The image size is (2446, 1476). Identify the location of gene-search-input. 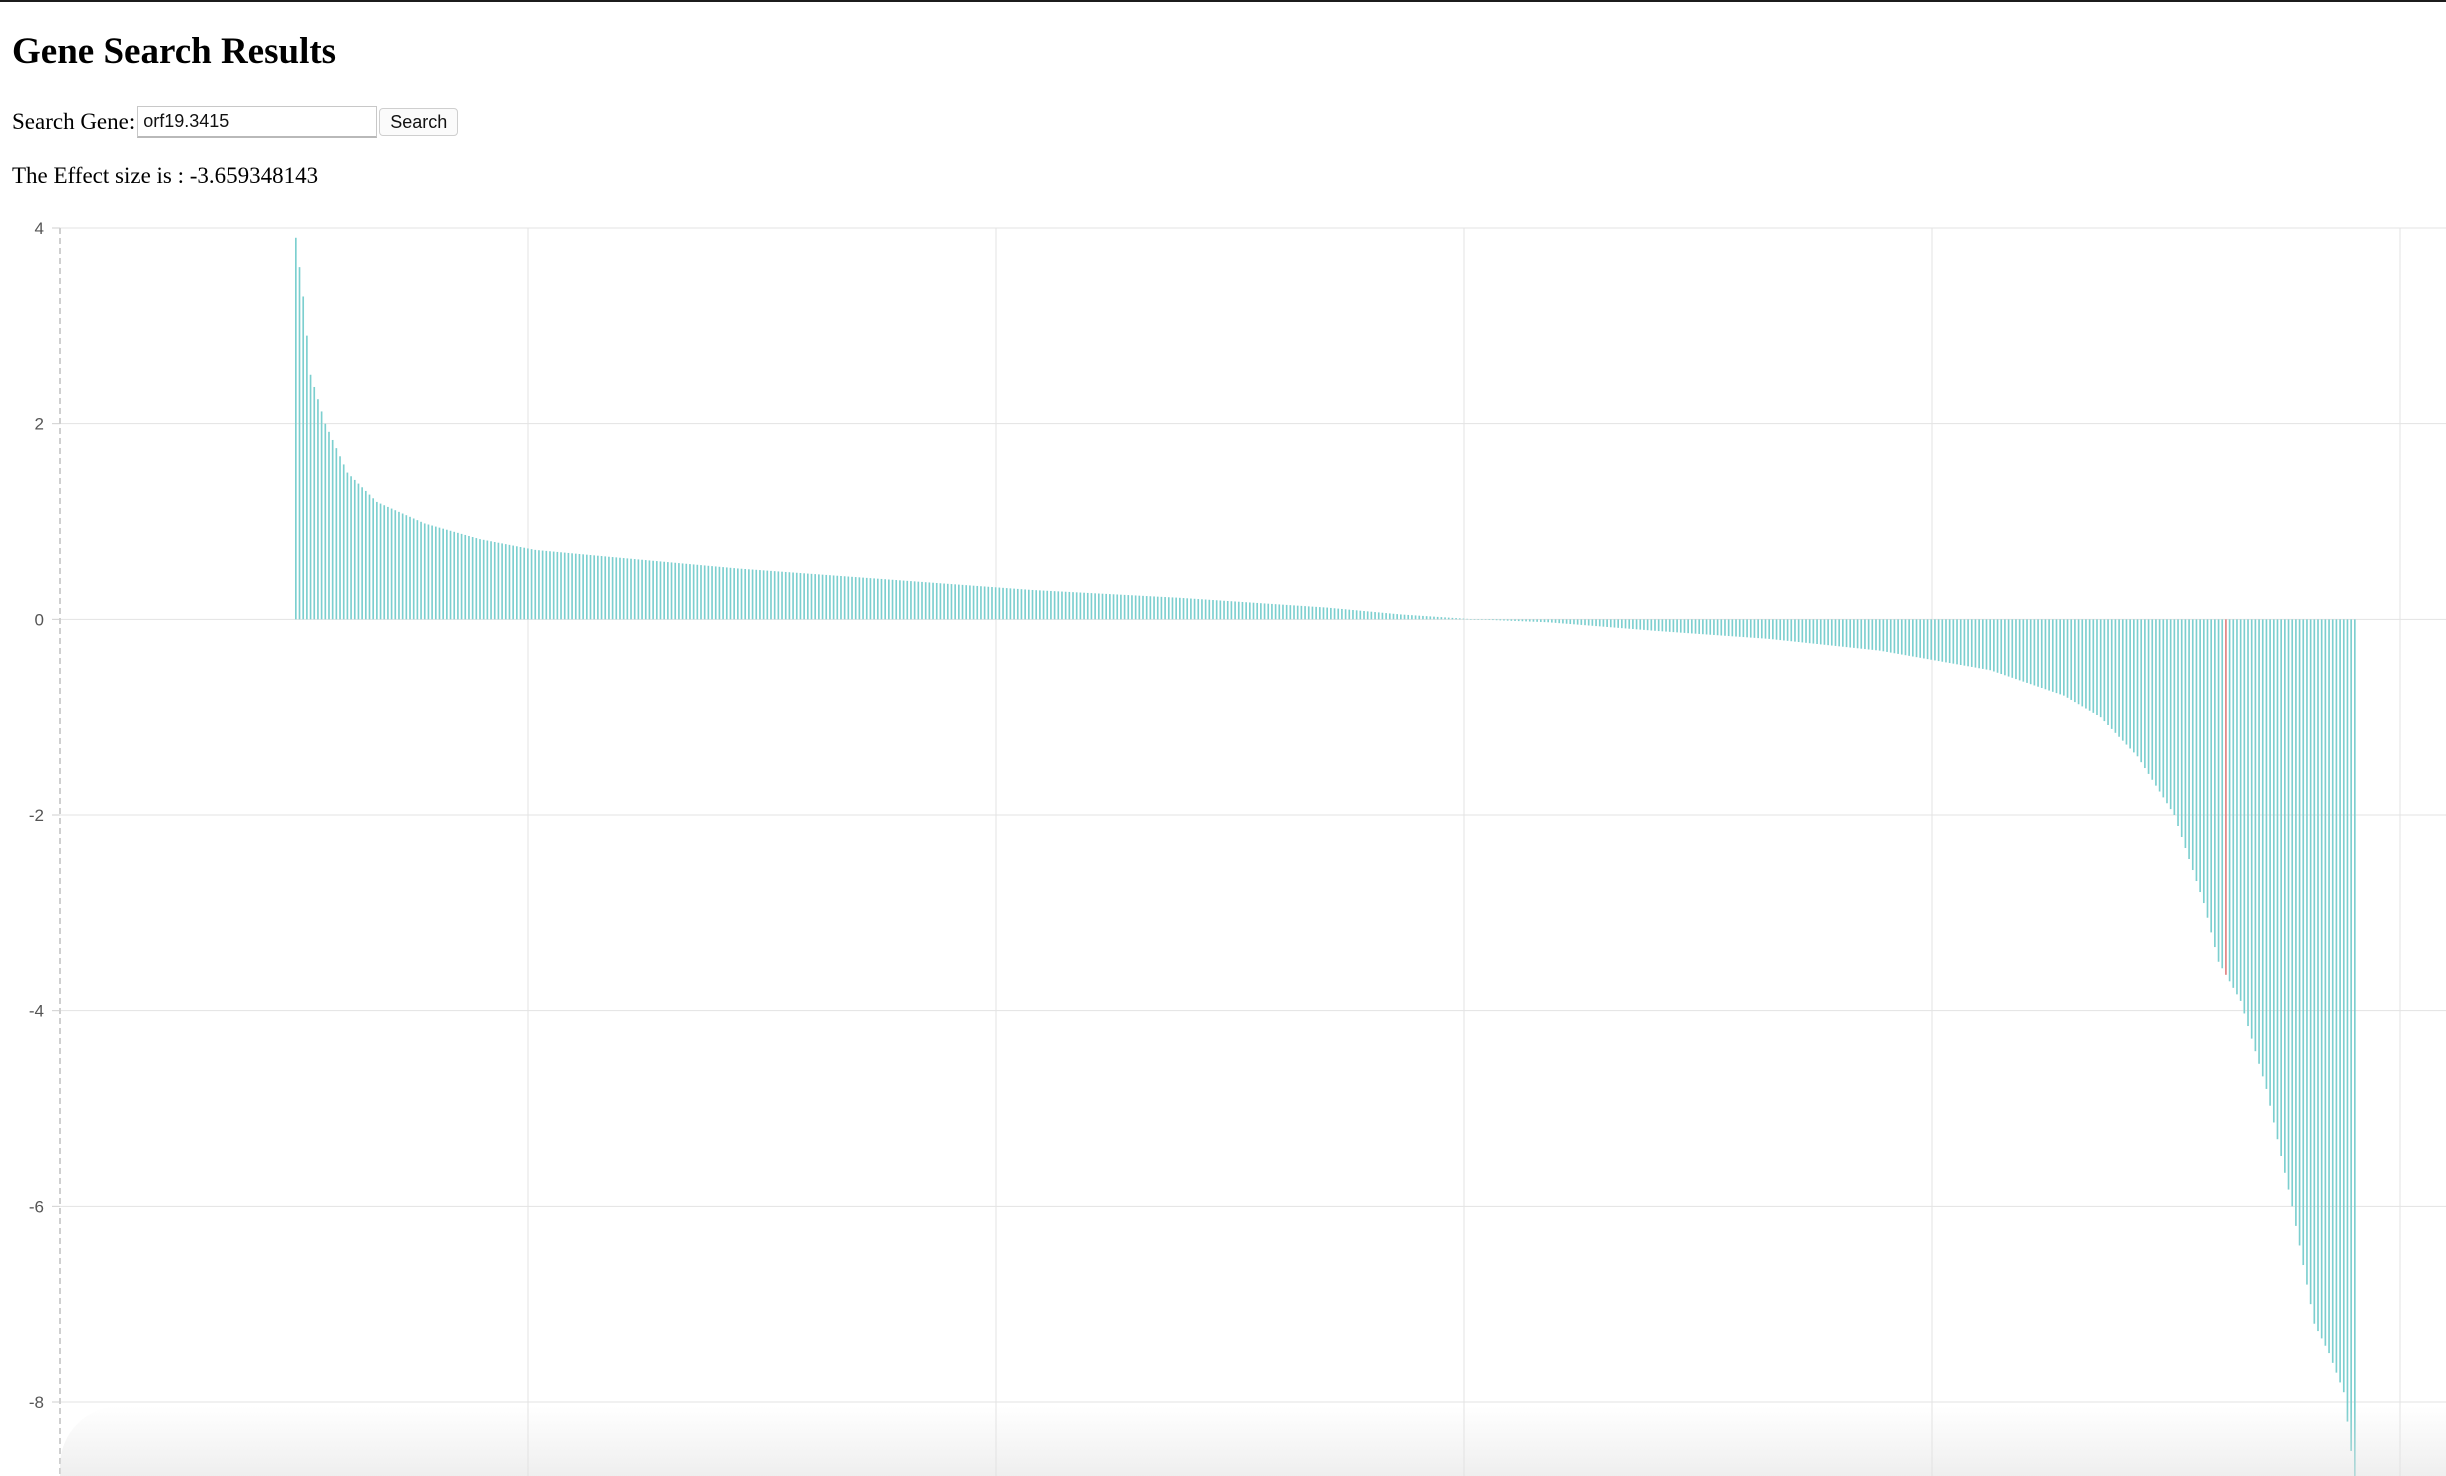
(257, 122).